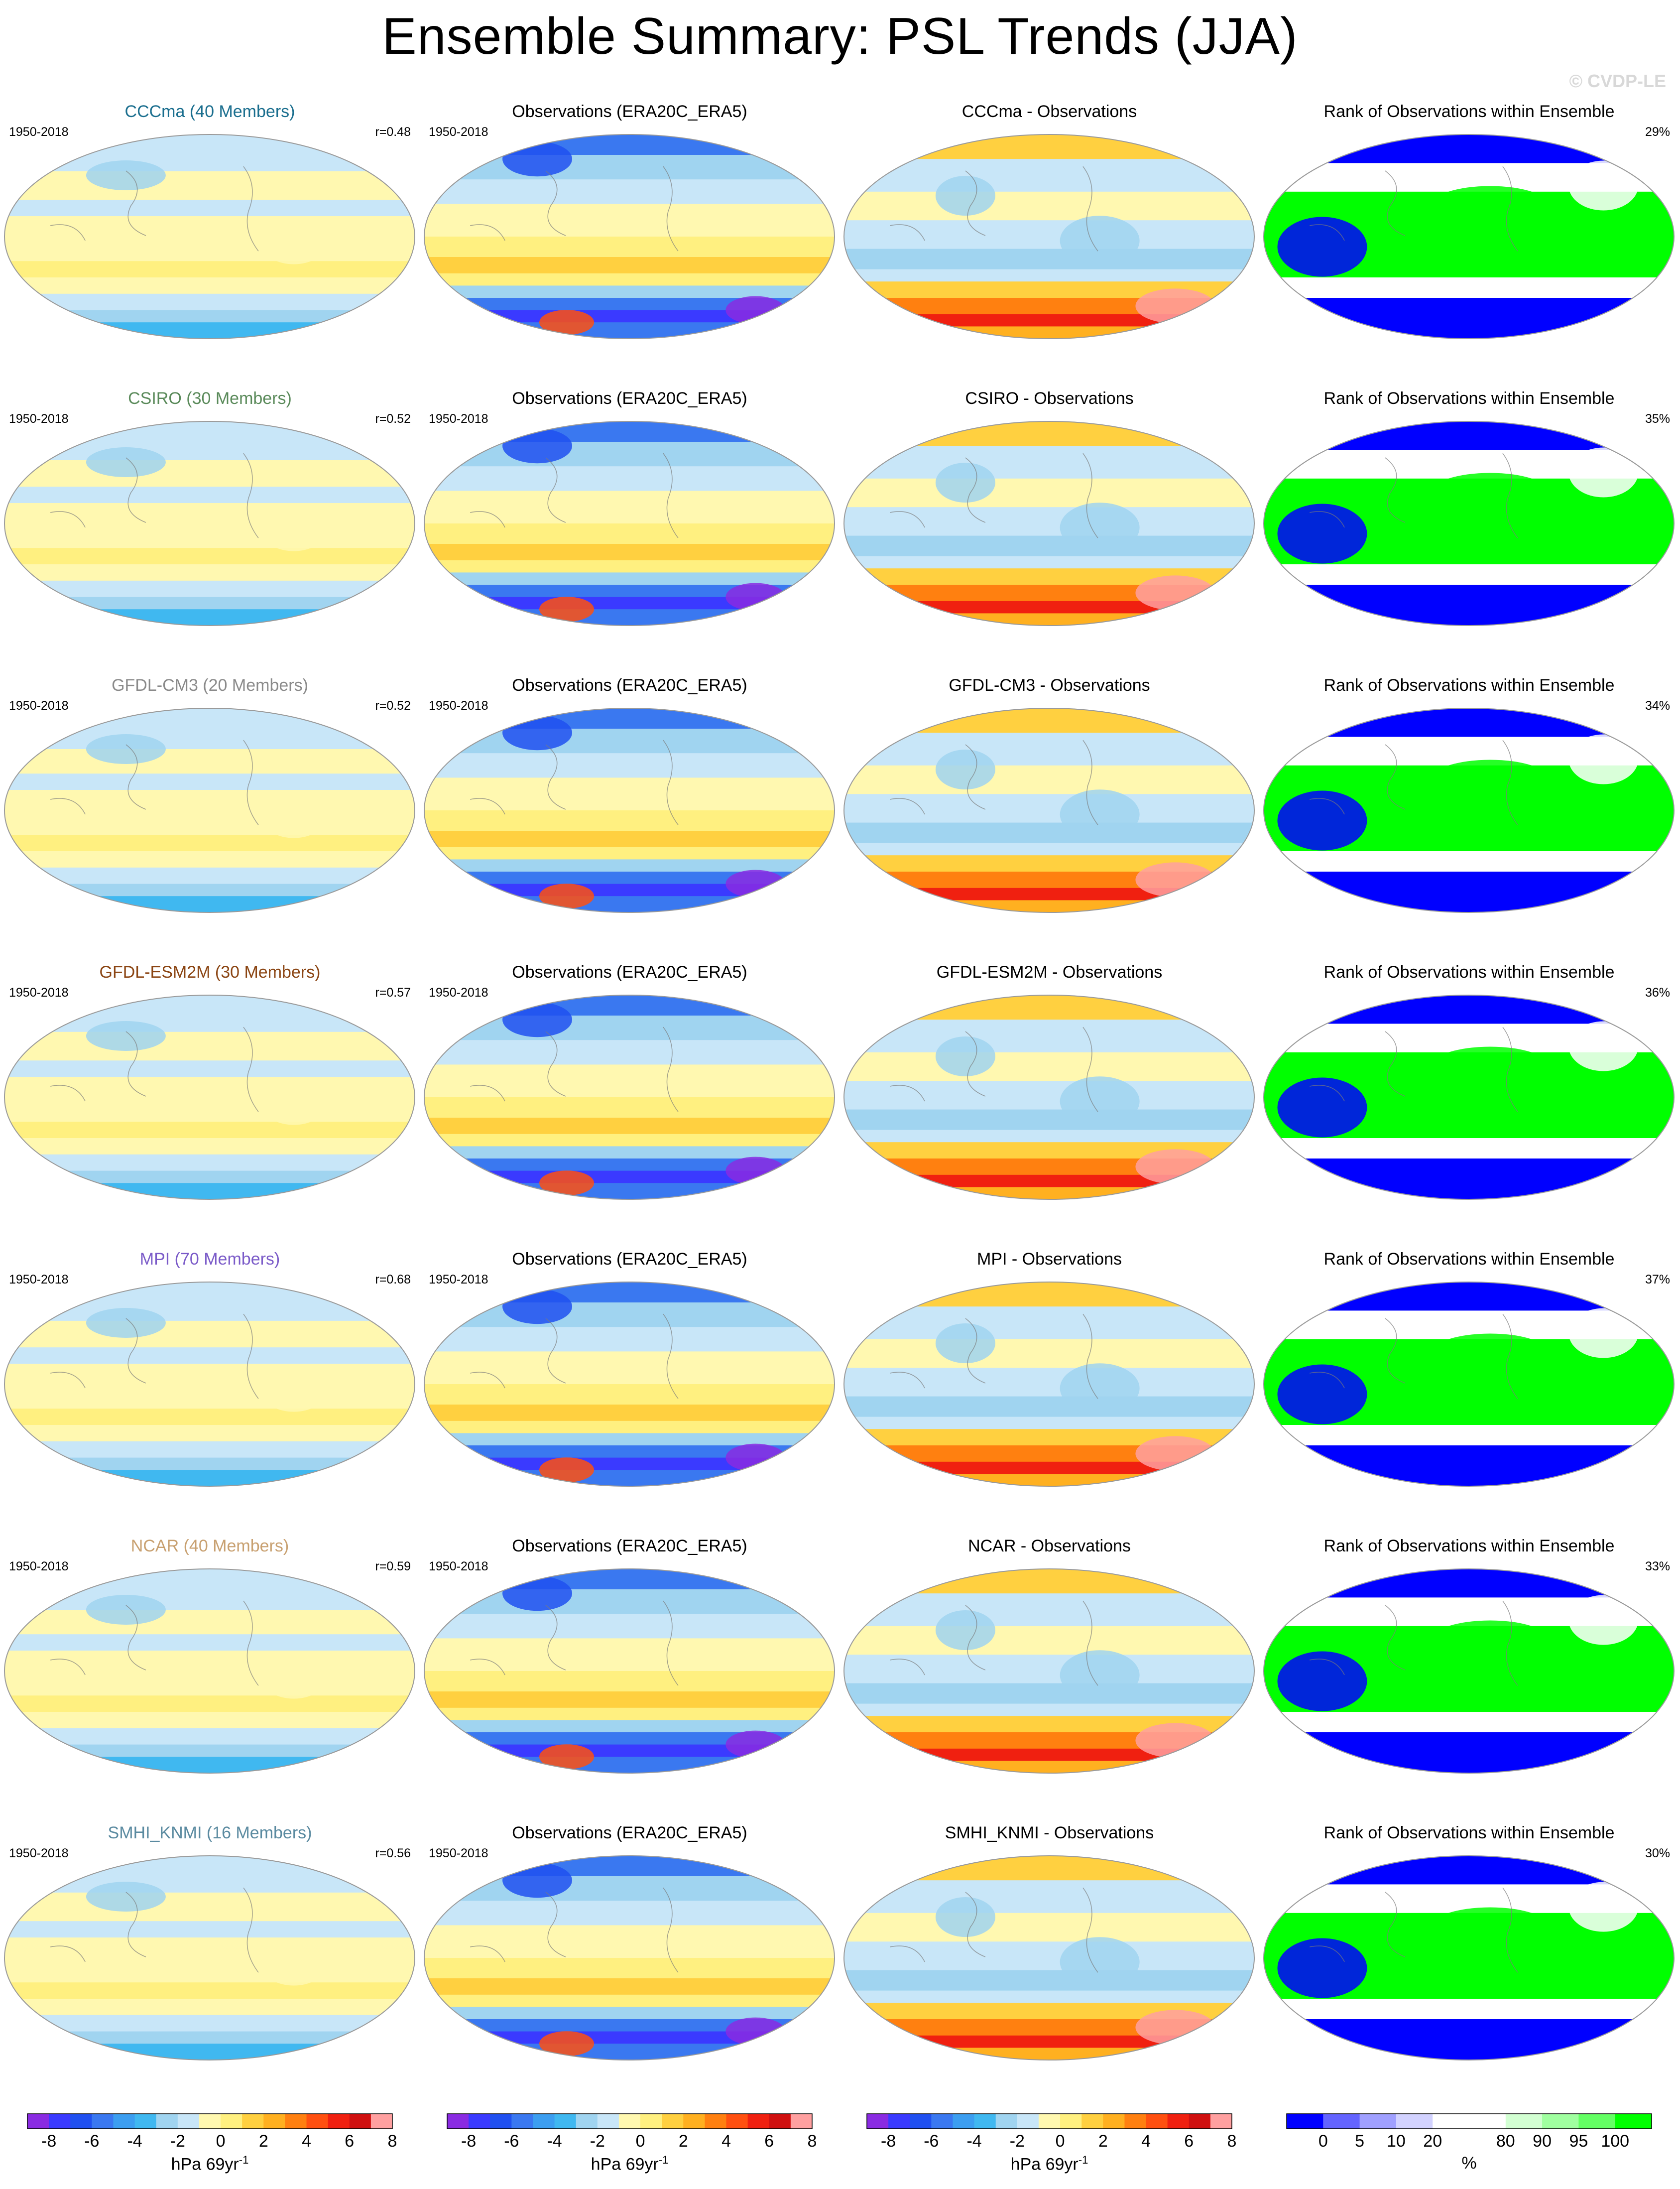 Image resolution: width=1680 pixels, height=2189 pixels. What do you see at coordinates (973, 2141) in the screenshot?
I see `colorbar-tick-label: -4` at bounding box center [973, 2141].